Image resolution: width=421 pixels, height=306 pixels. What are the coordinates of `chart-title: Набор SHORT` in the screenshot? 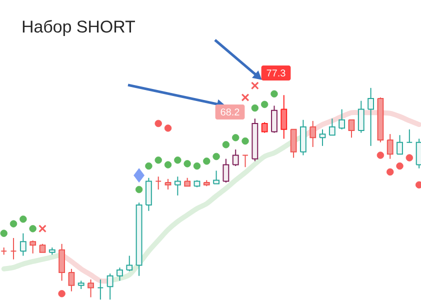 It's located at (78, 28).